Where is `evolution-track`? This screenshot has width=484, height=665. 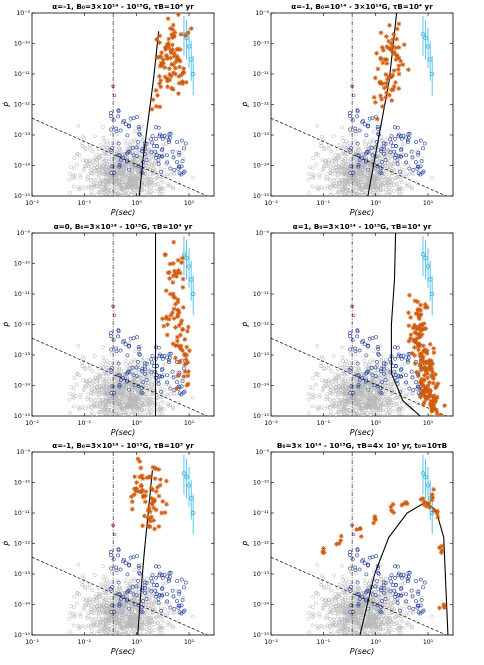 evolution-track is located at coordinates (149, 113).